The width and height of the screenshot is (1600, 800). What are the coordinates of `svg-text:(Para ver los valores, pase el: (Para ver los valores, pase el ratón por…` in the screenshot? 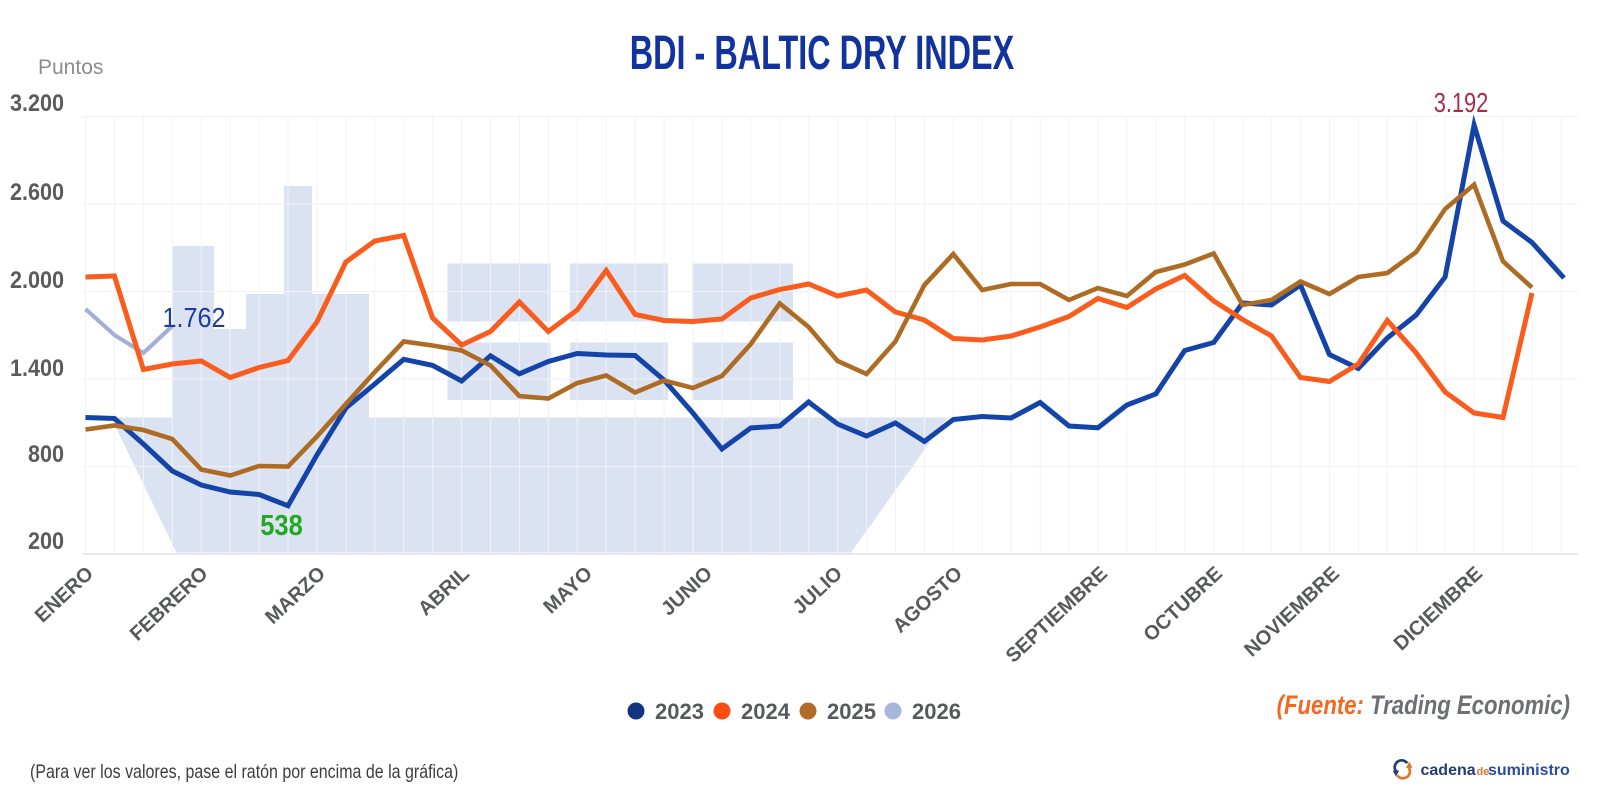 It's located at (244, 772).